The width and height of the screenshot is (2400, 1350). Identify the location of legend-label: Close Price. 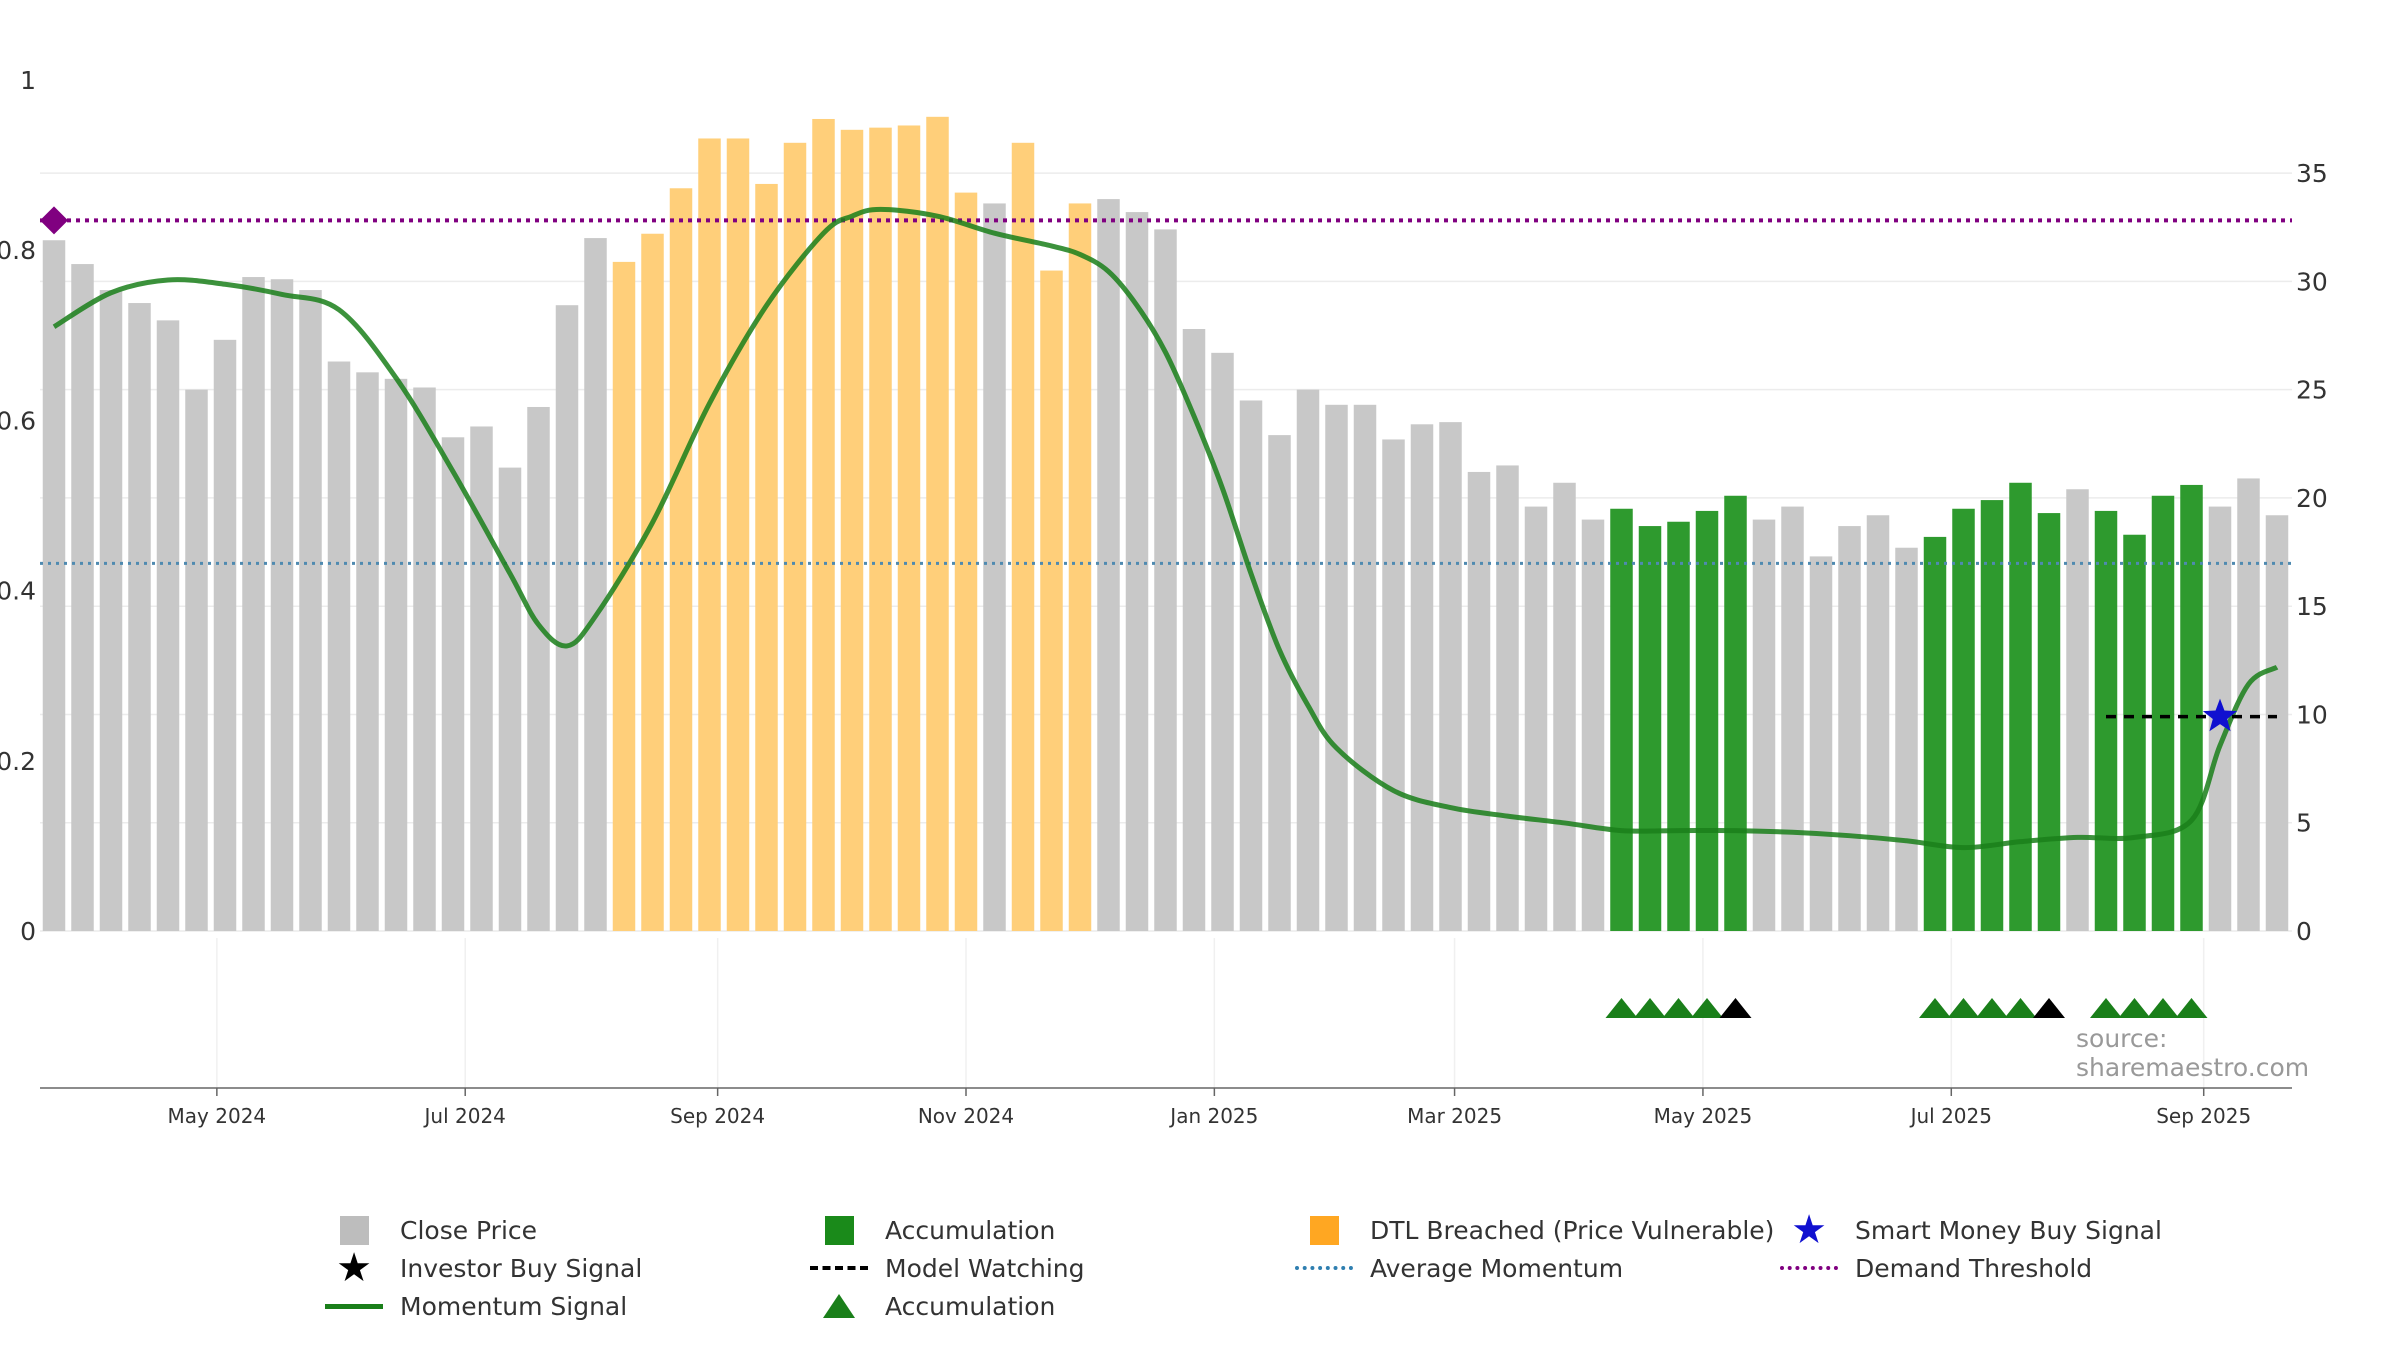
(469, 1230).